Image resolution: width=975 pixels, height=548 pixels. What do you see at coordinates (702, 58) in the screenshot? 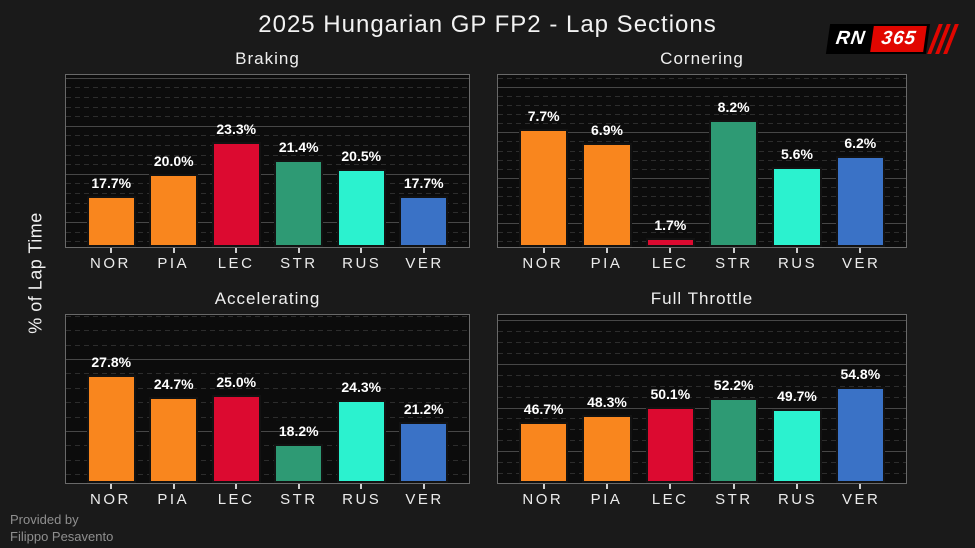
I see `chart-title: Cornering` at bounding box center [702, 58].